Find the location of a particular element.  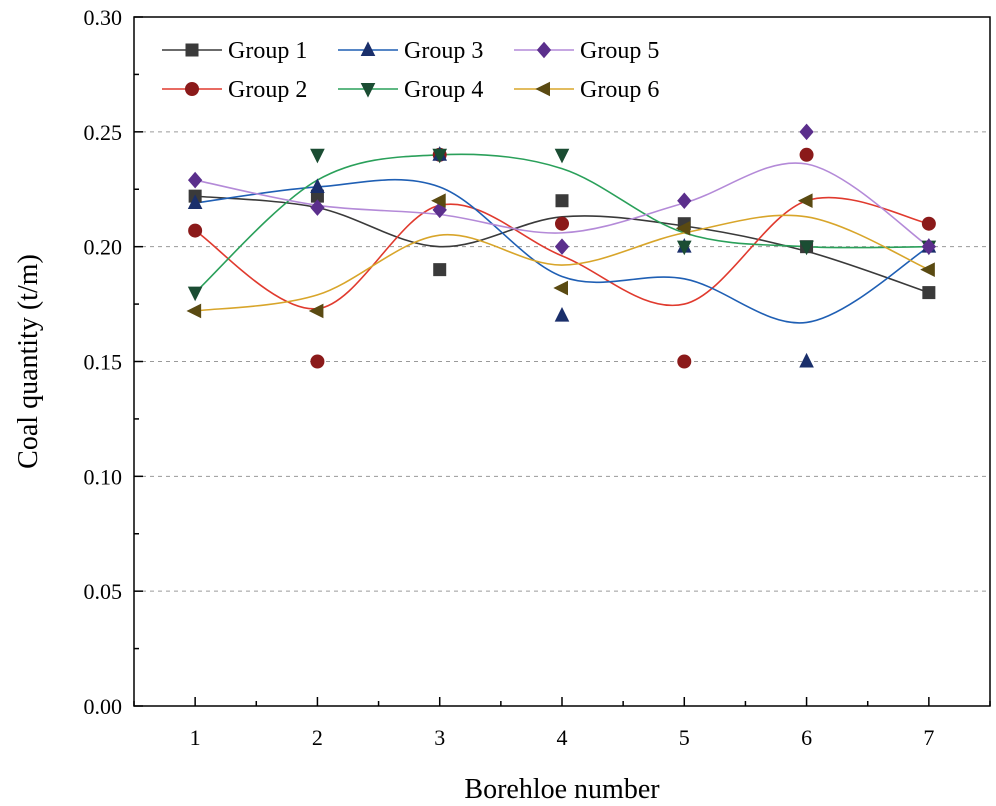

legend-label: Group 2 is located at coordinates (267, 90).